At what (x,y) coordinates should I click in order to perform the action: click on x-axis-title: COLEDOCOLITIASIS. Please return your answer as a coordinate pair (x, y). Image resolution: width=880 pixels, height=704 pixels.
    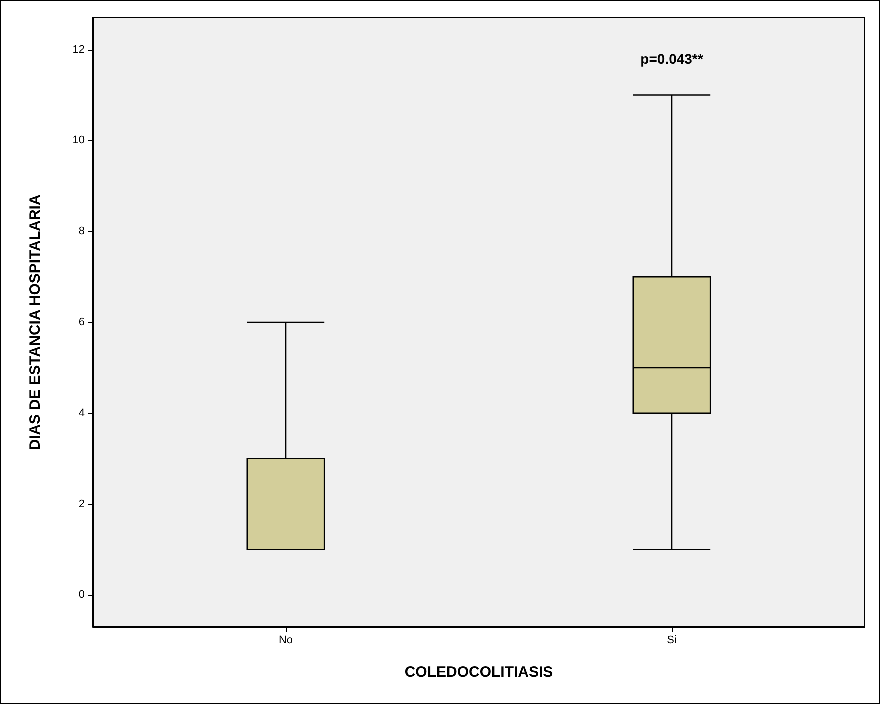
    Looking at the image, I should click on (479, 672).